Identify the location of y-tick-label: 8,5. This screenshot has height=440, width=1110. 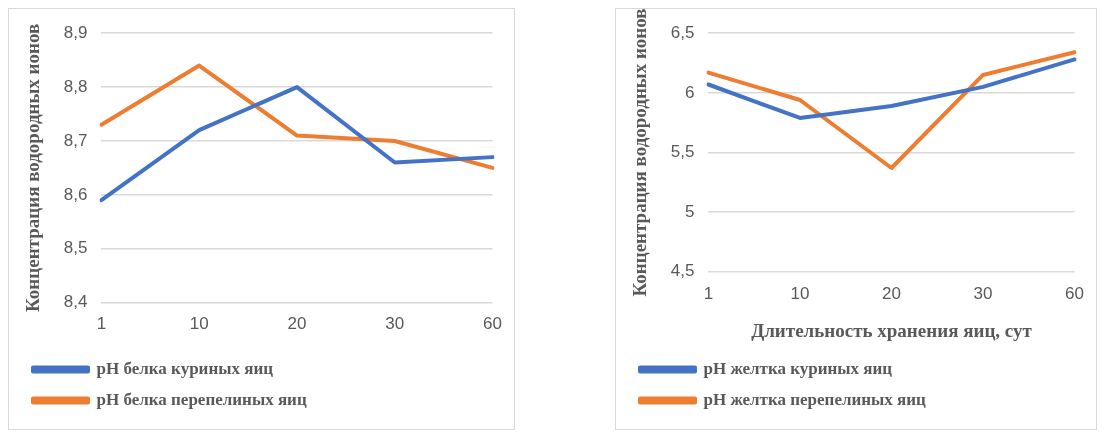
(75, 248).